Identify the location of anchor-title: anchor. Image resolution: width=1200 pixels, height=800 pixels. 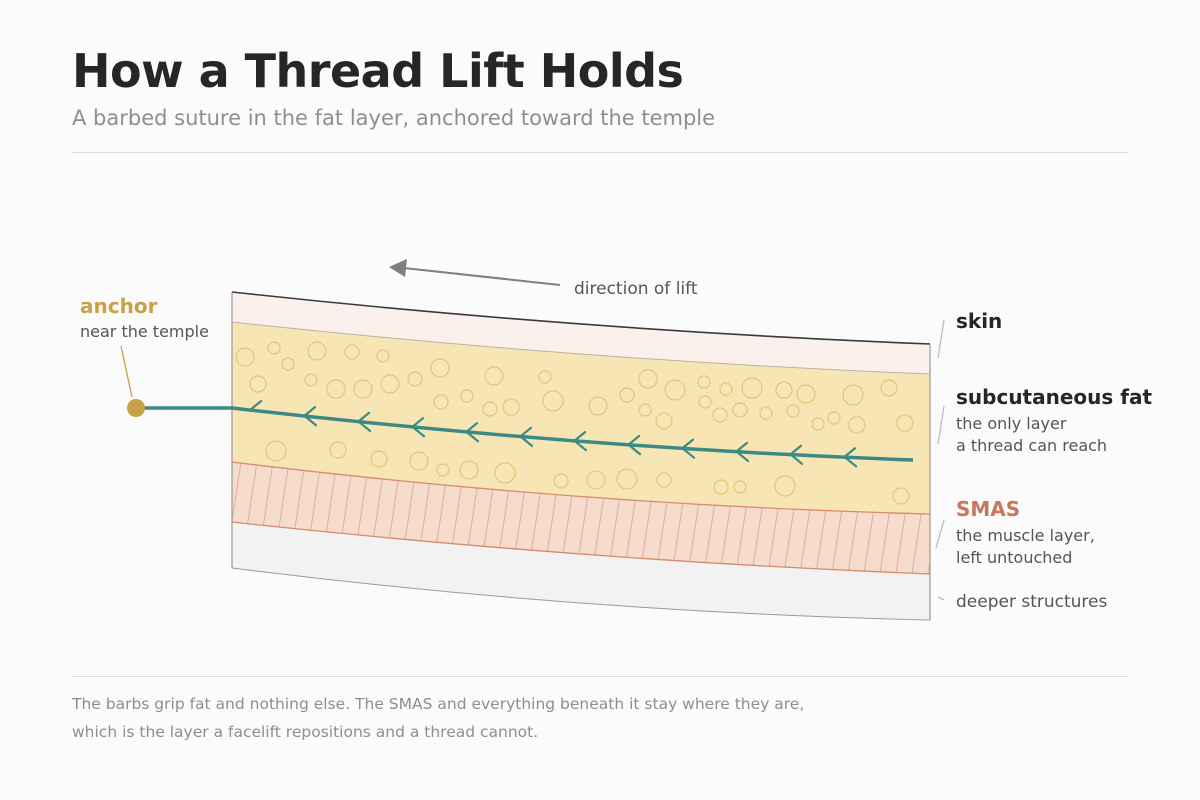
(119, 306).